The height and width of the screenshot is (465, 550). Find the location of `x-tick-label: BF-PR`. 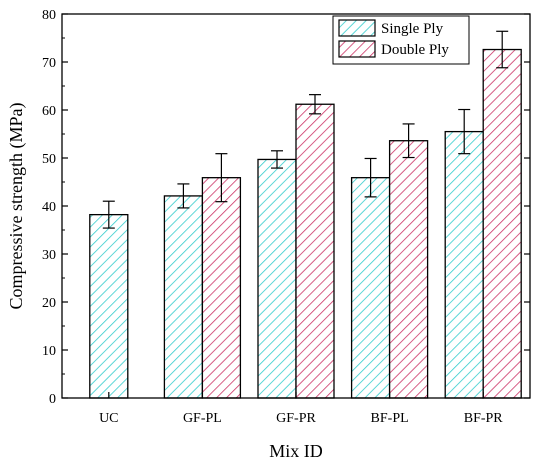

x-tick-label: BF-PR is located at coordinates (484, 418).